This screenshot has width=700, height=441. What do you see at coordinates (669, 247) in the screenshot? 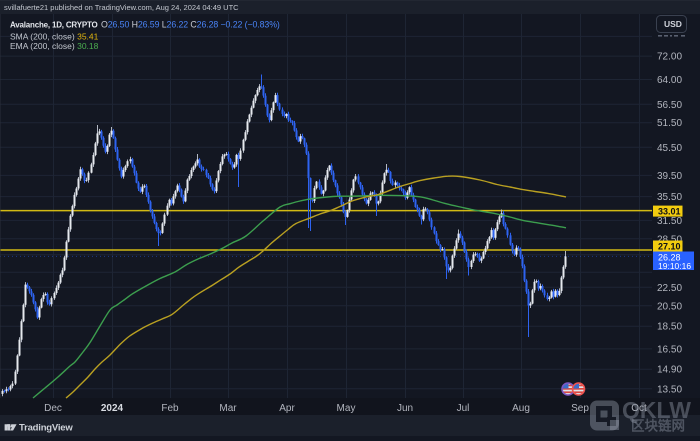
I see `svg-text: 27.10` at bounding box center [669, 247].